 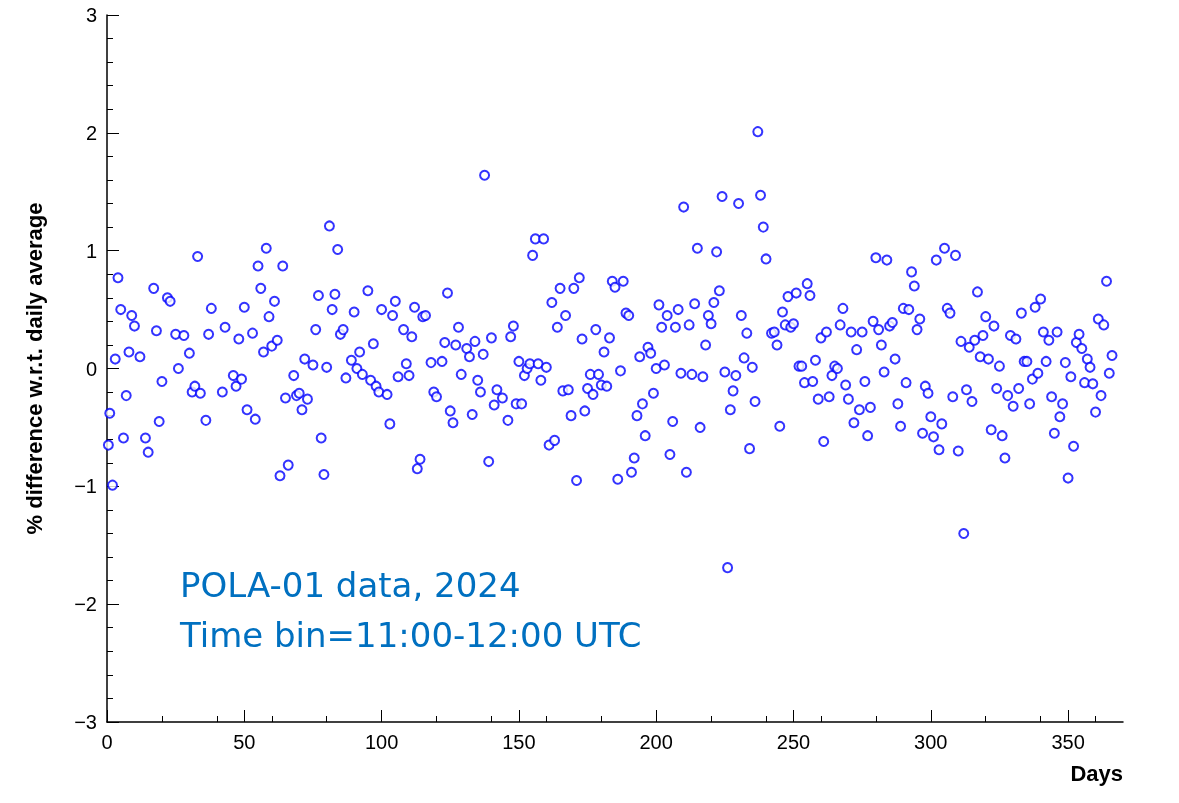 I want to click on x-tick-label: 50, so click(x=244, y=742).